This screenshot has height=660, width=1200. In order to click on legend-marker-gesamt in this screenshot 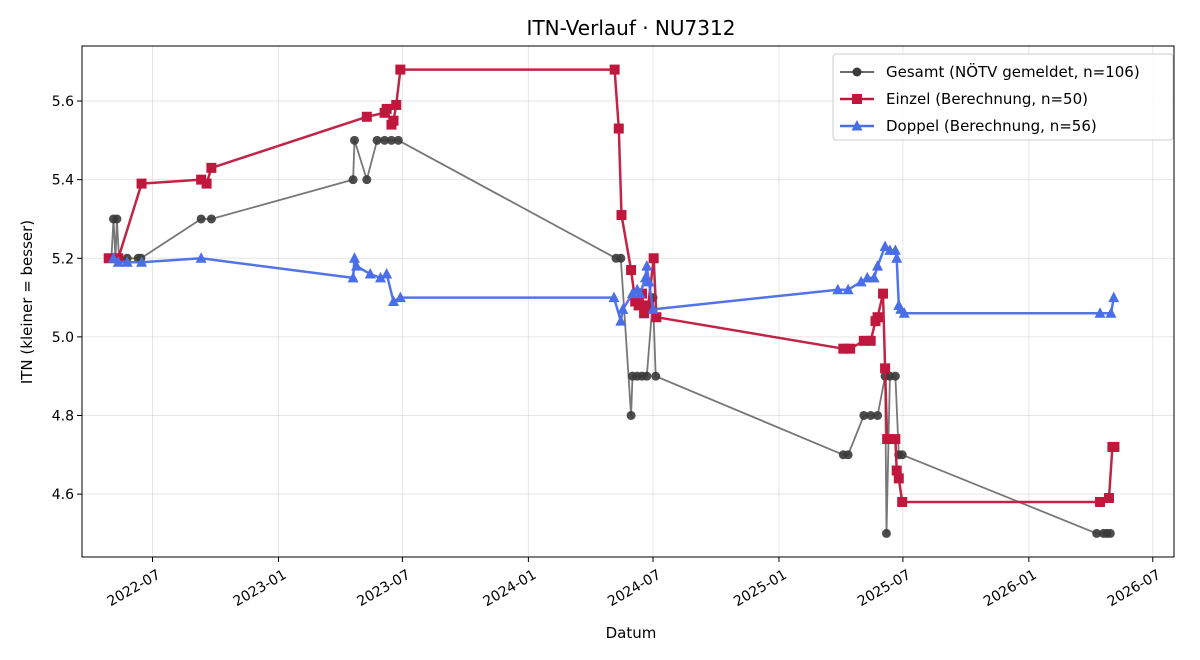, I will do `click(857, 72)`.